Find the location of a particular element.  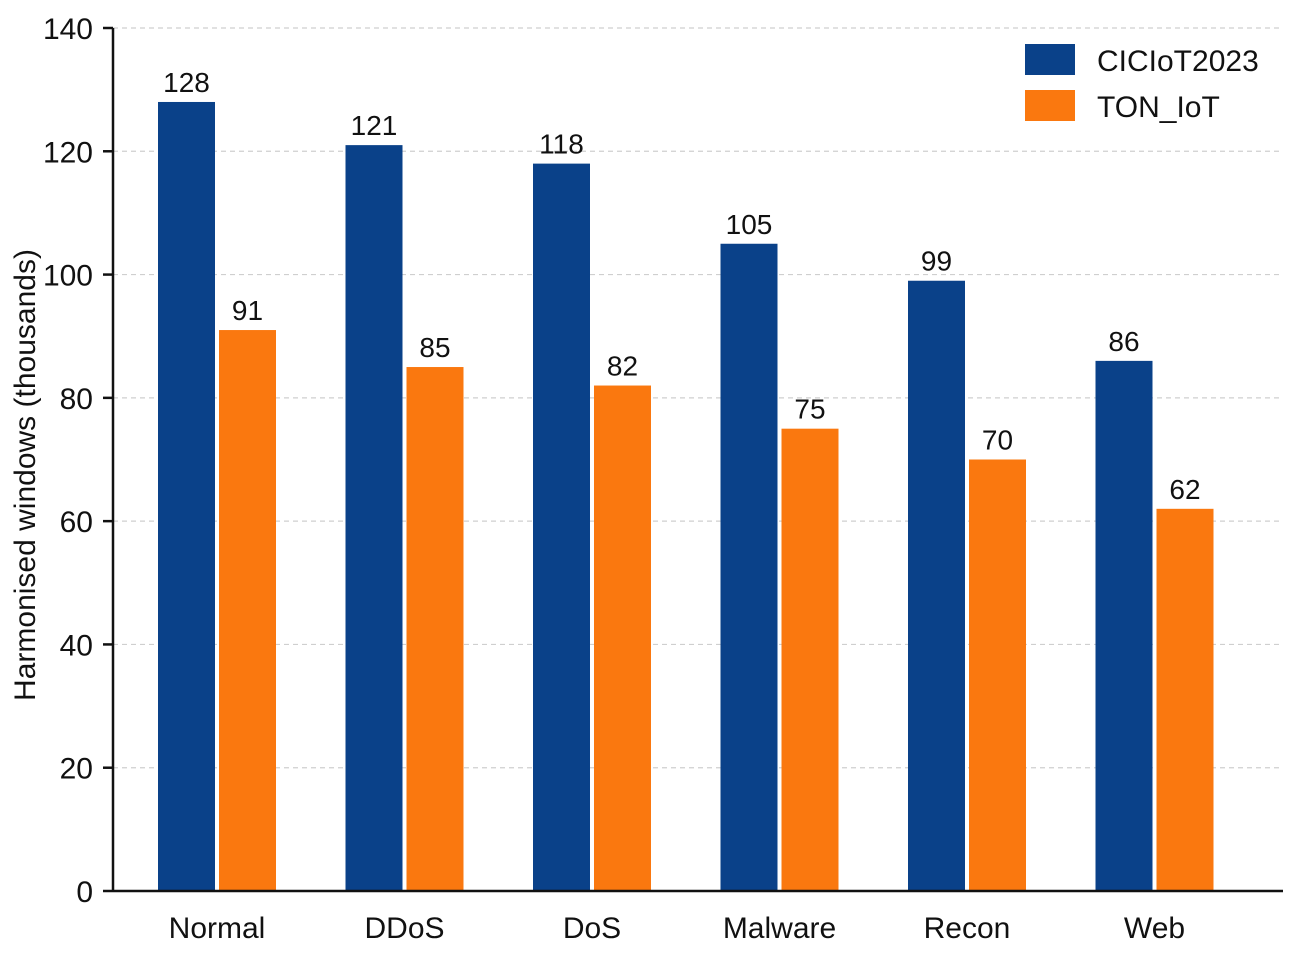

x-tick-label-normal: Normal is located at coordinates (217, 928).